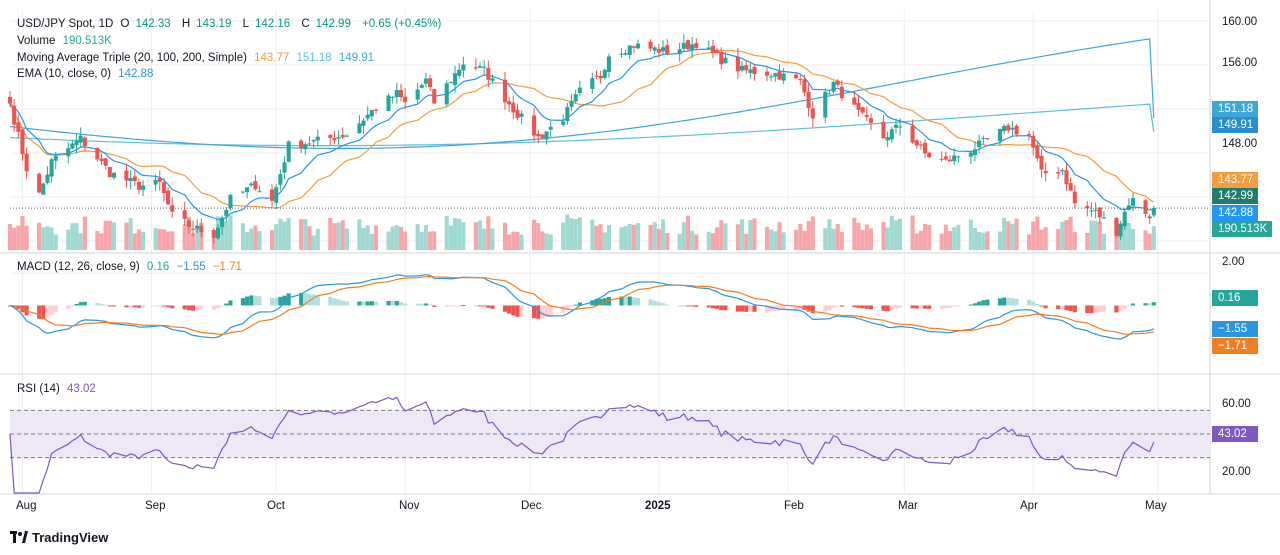 This screenshot has height=555, width=1280. Describe the element at coordinates (794, 506) in the screenshot. I see `time-axis-label: Feb` at that location.